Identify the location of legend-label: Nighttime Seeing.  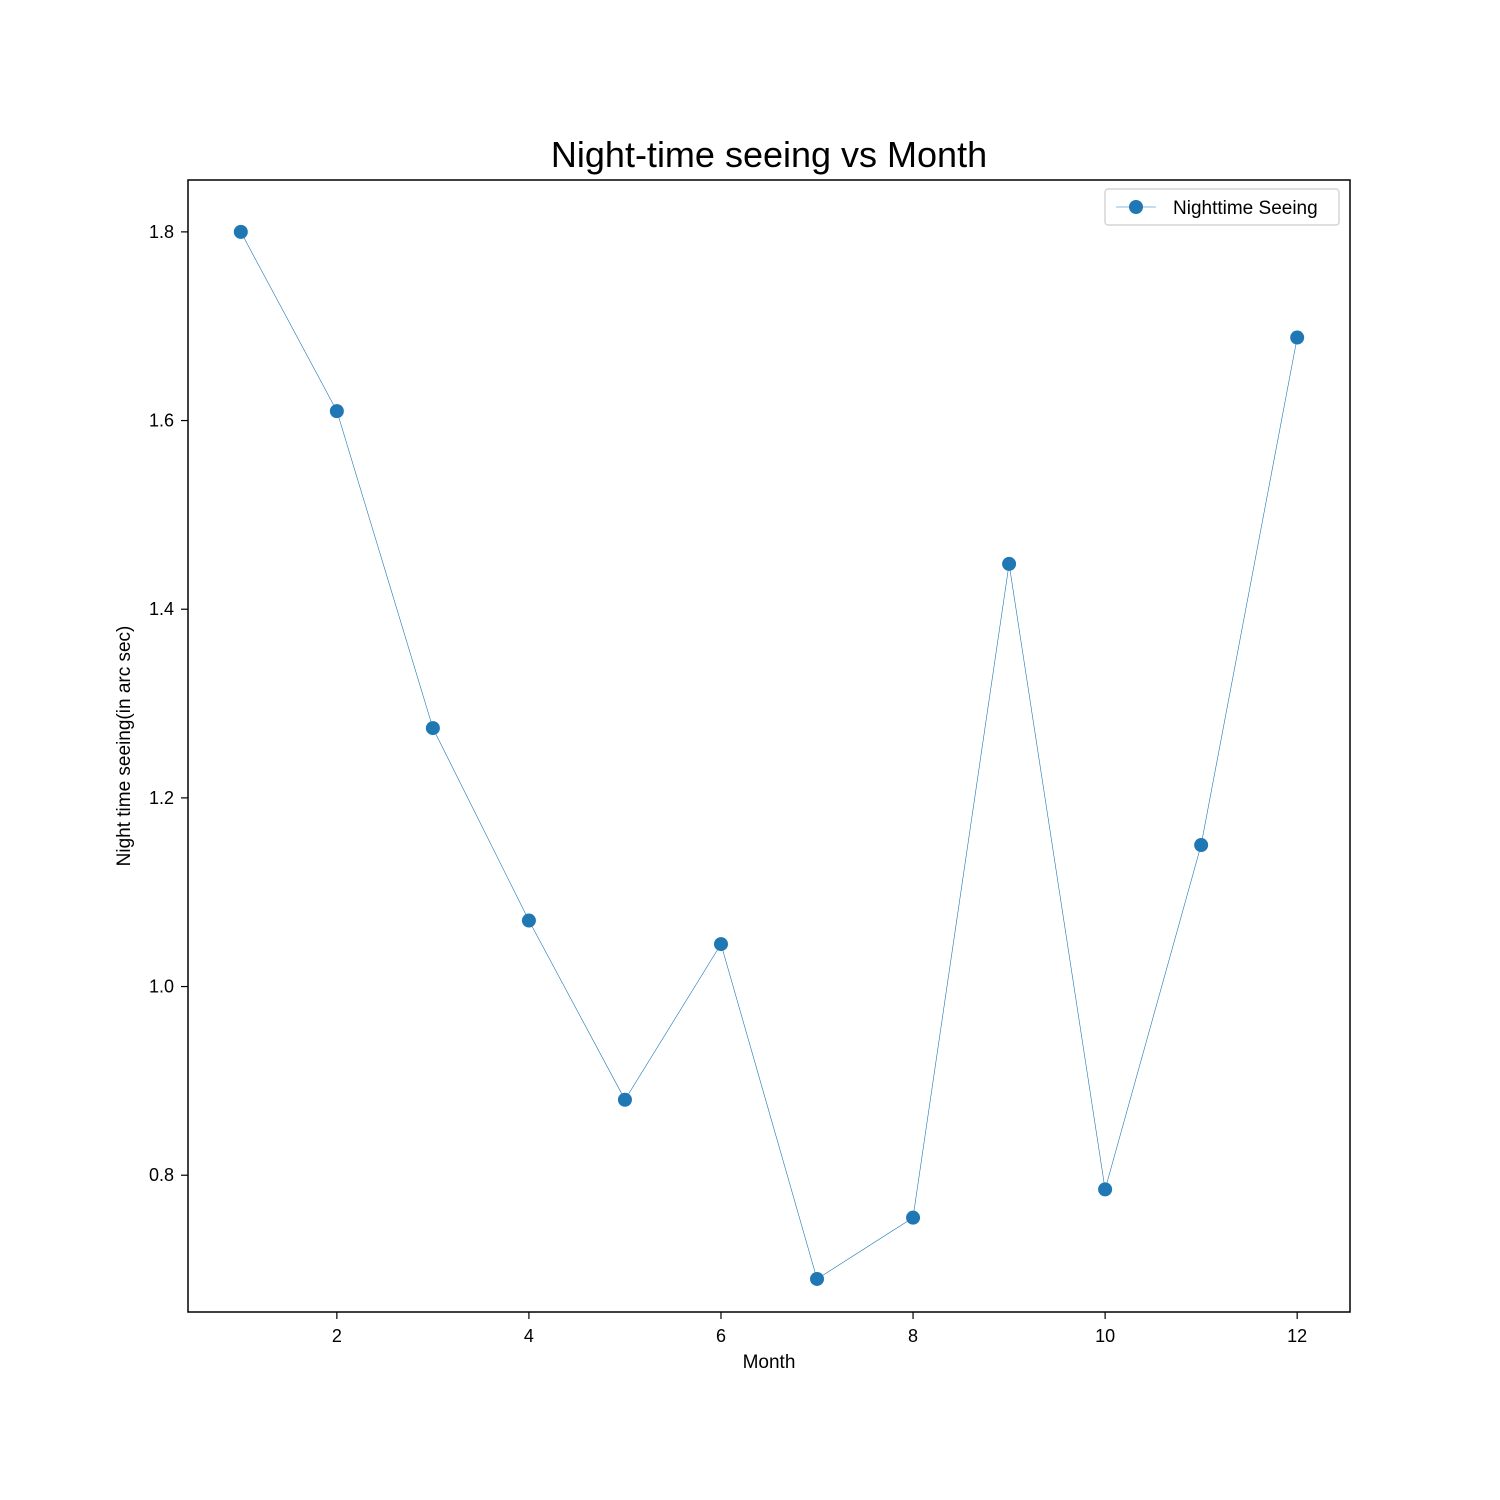
(1245, 208).